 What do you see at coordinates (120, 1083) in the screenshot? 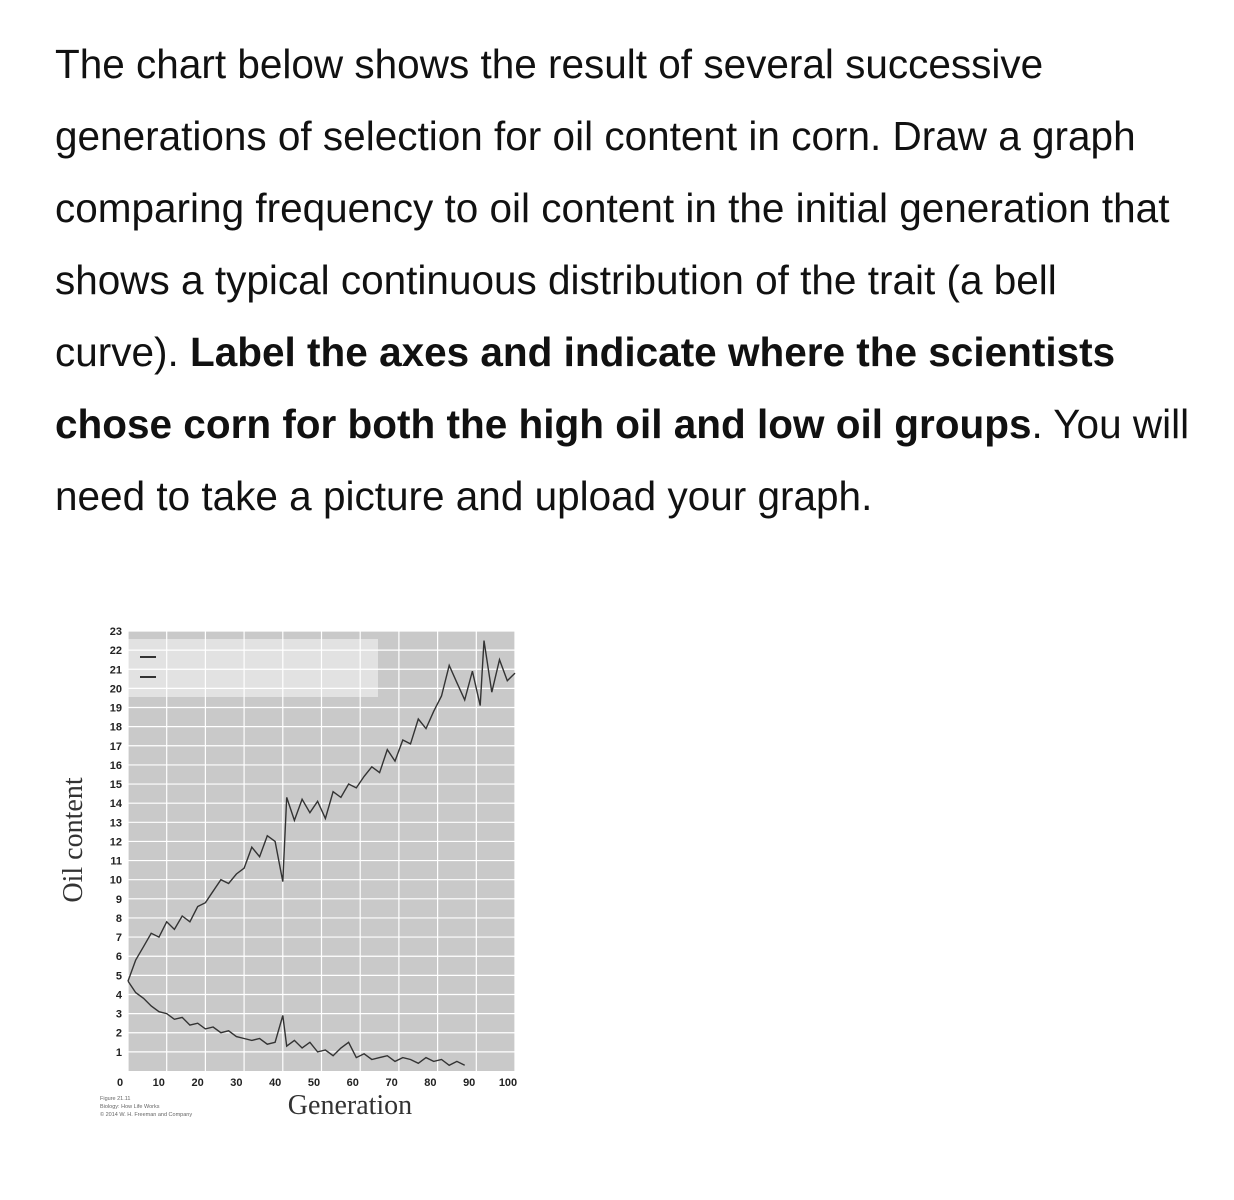
I see `x-tick-label: 0` at bounding box center [120, 1083].